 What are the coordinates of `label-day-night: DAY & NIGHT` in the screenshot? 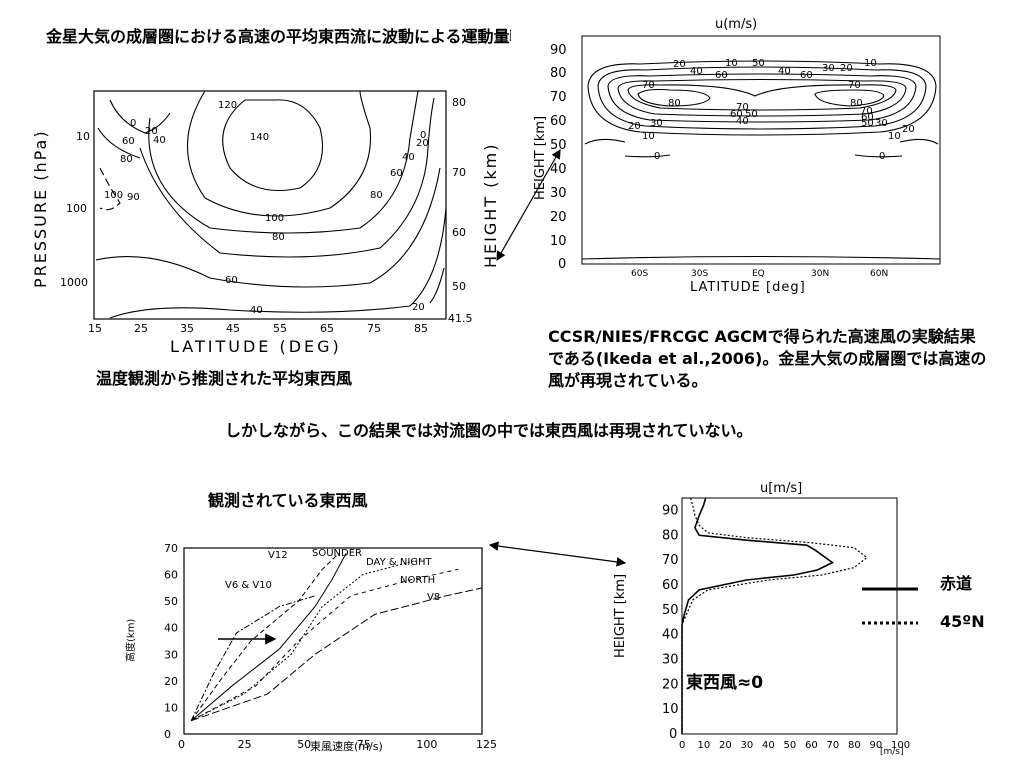 It's located at (399, 562).